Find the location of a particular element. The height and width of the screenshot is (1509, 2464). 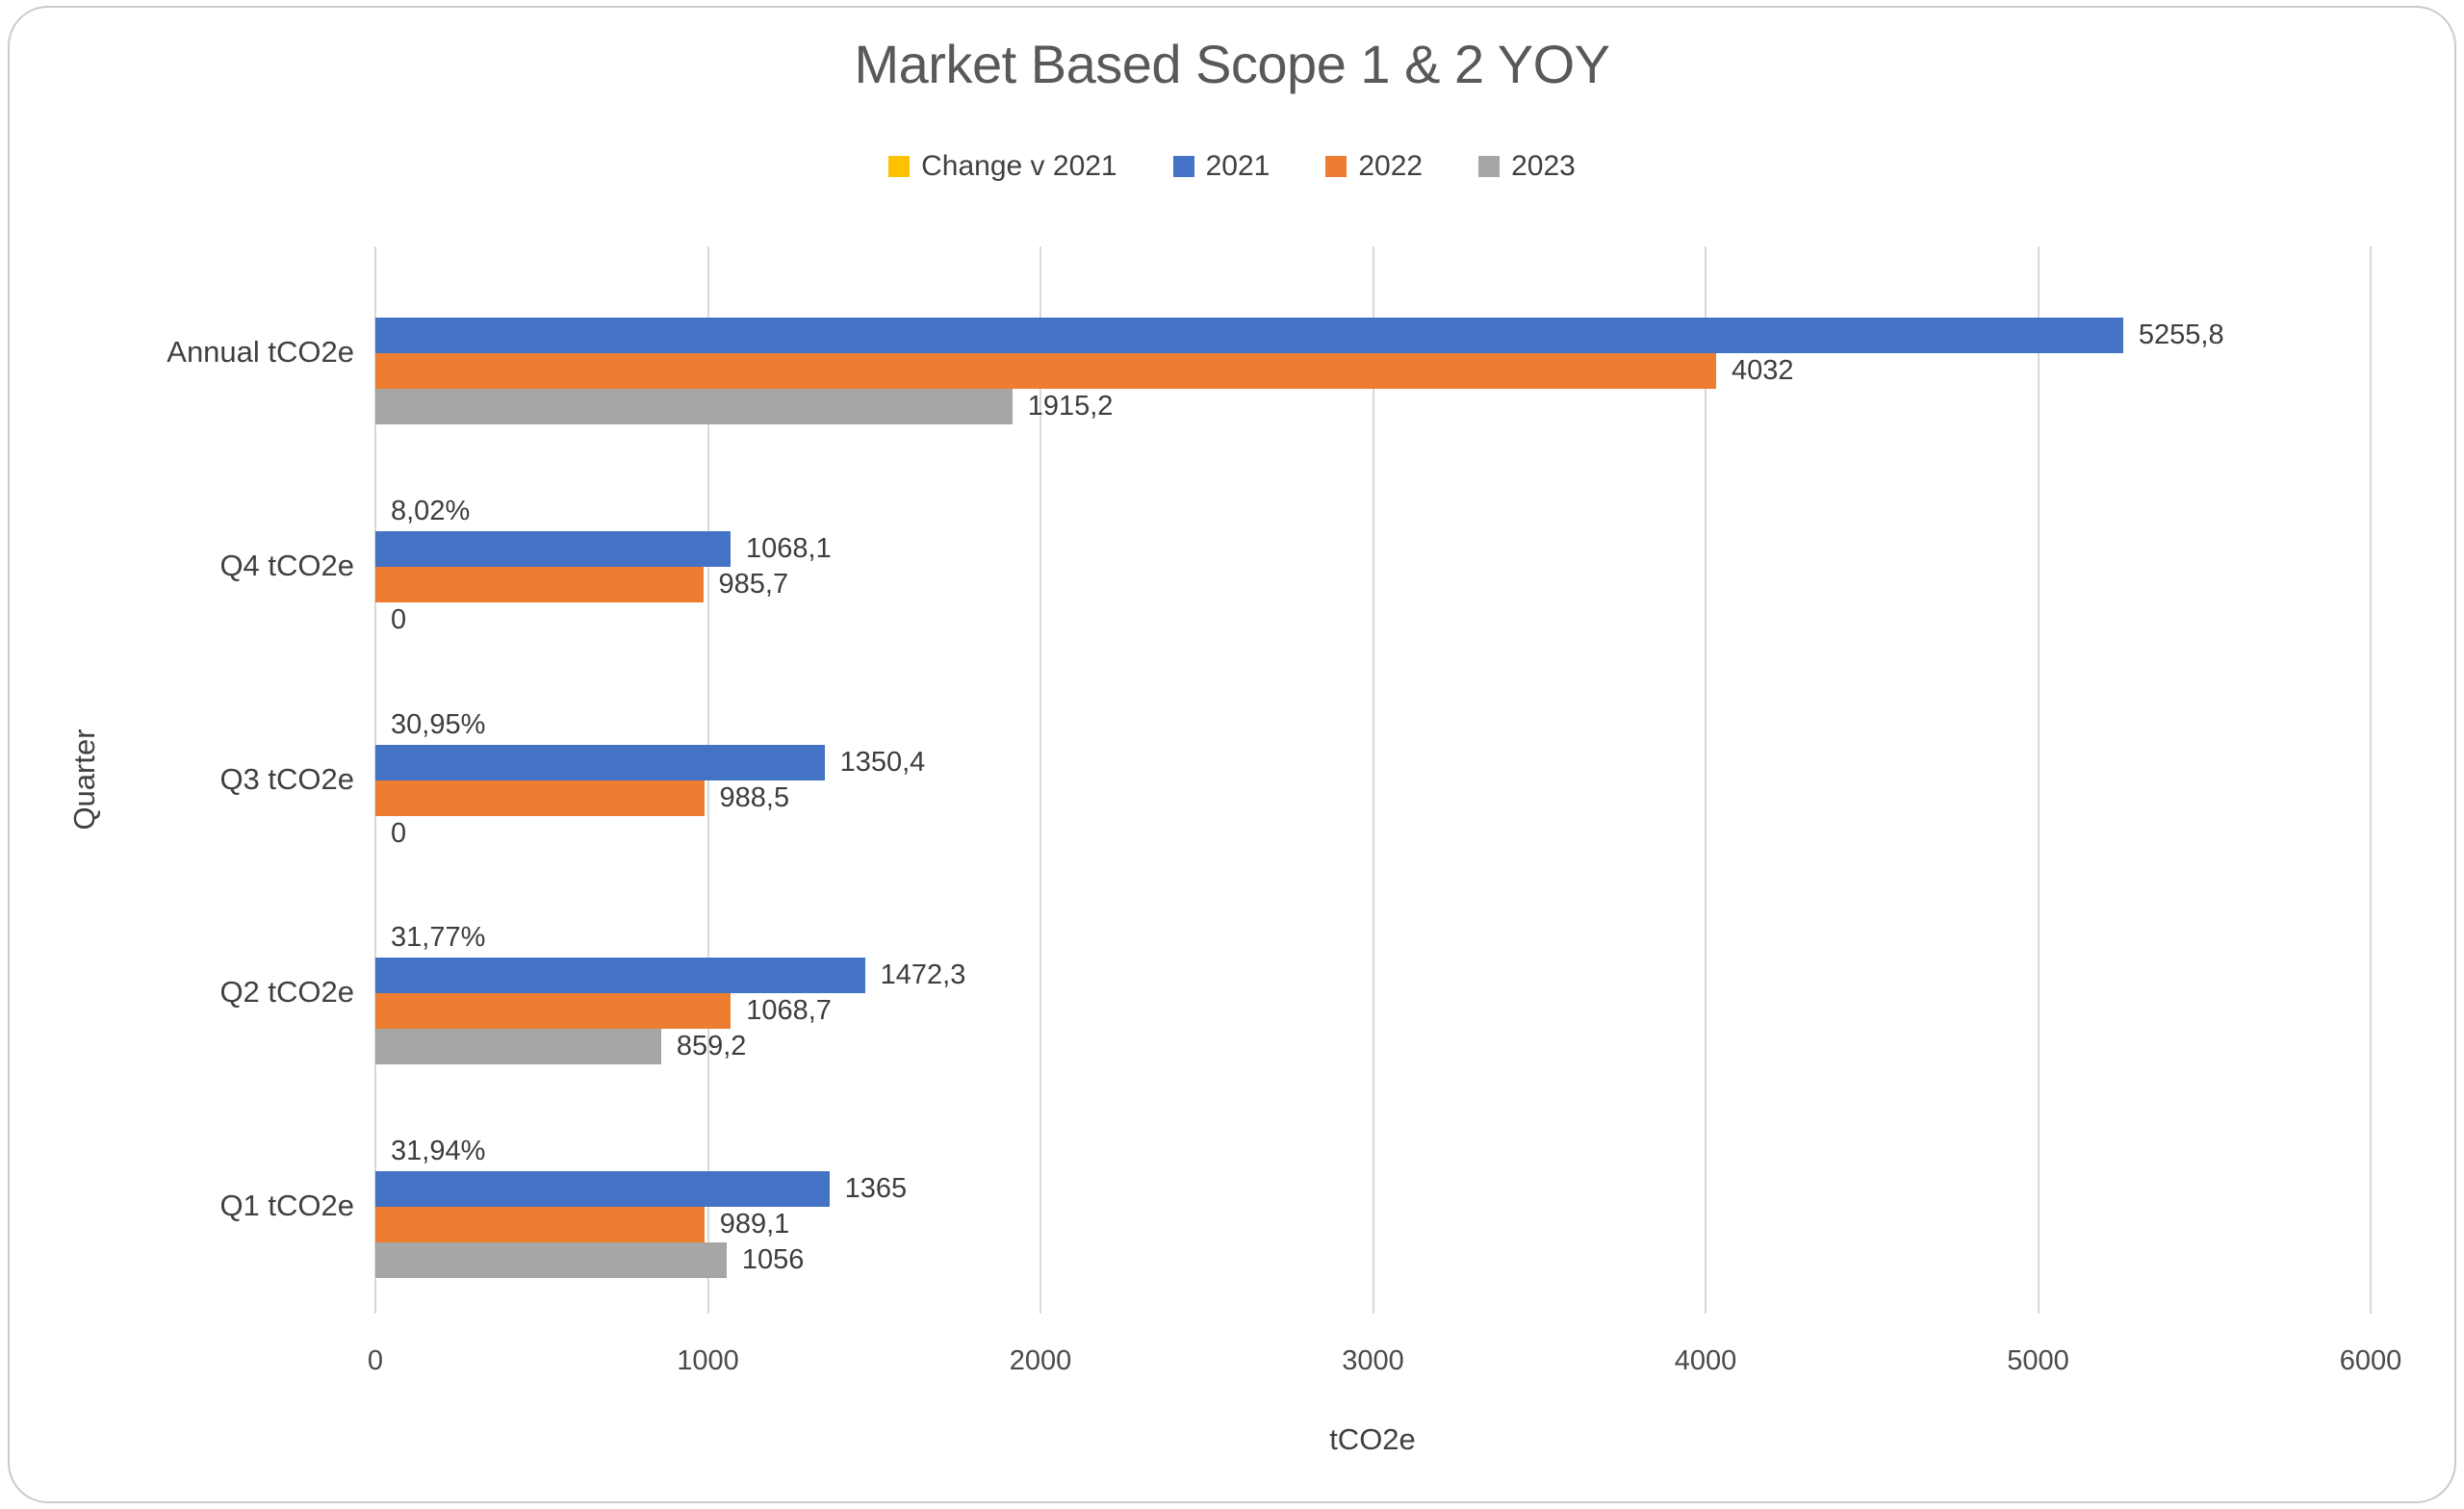

bar-2022-q4-tco2e is located at coordinates (539, 584).